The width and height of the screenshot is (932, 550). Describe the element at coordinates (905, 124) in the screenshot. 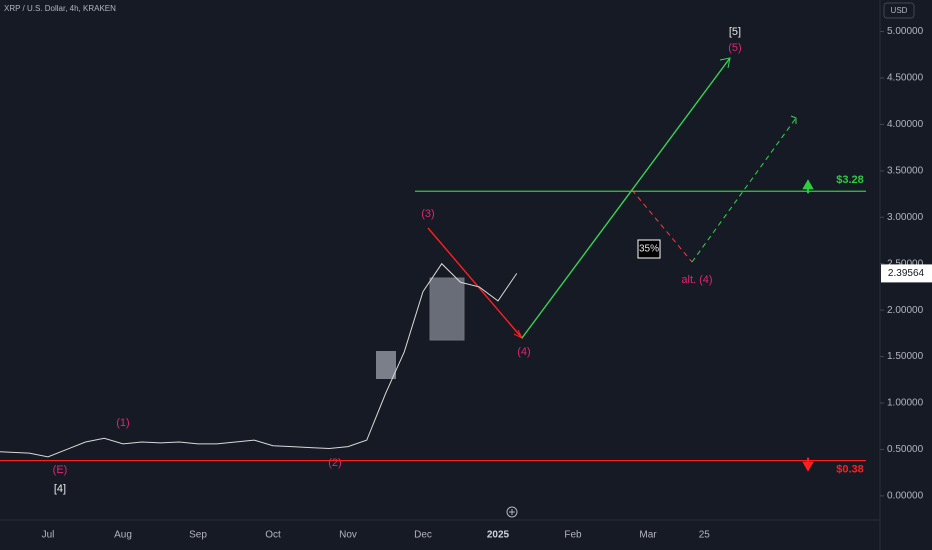

I see `y-tick-label: 4.00000` at that location.